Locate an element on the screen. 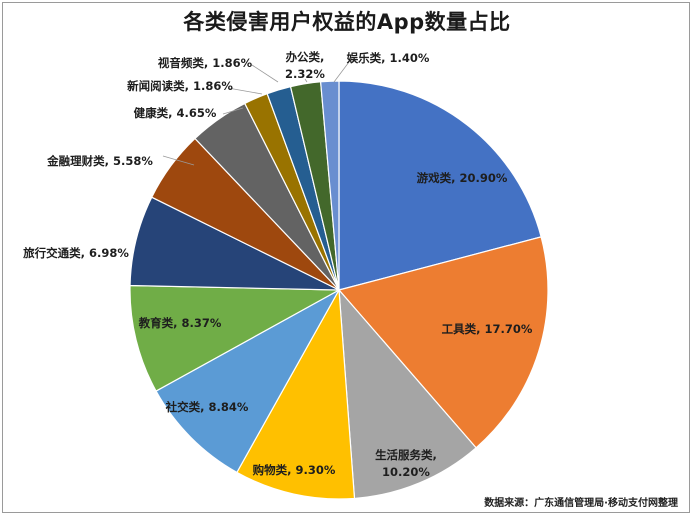 This screenshot has height=517, width=694. slice-label-6: 教育类, 8.37% is located at coordinates (180, 323).